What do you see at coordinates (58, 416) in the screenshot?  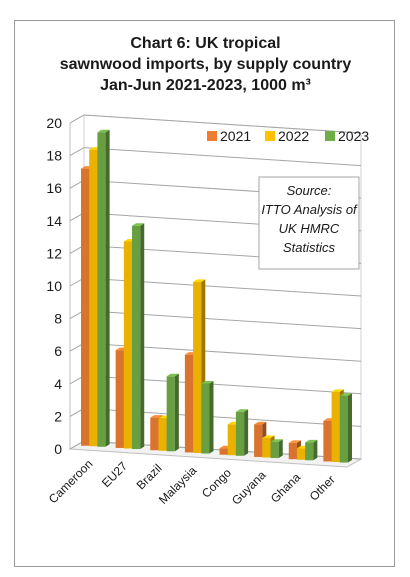 I see `y-tick-label: 2` at bounding box center [58, 416].